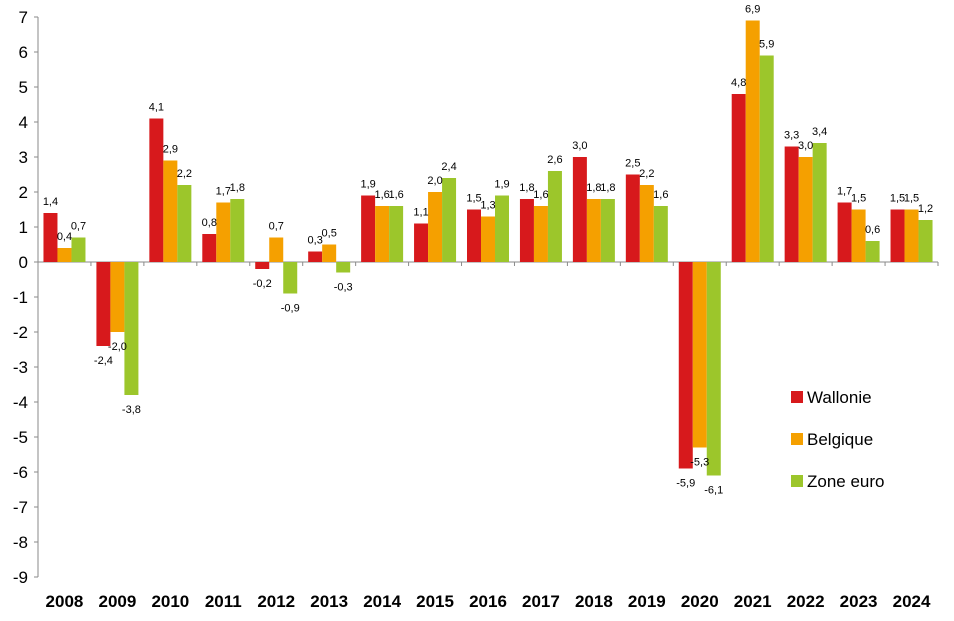 The image size is (954, 621). Describe the element at coordinates (20, 367) in the screenshot. I see `y-tick-label: -3` at that location.